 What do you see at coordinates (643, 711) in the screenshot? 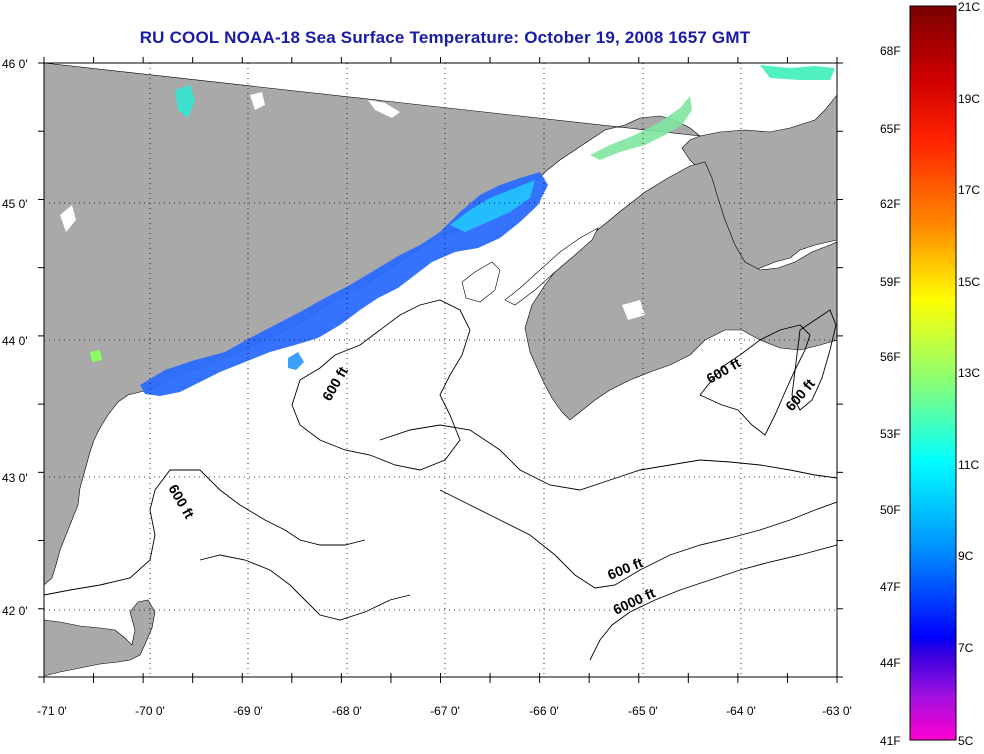
I see `lon-label: -65 0'` at bounding box center [643, 711].